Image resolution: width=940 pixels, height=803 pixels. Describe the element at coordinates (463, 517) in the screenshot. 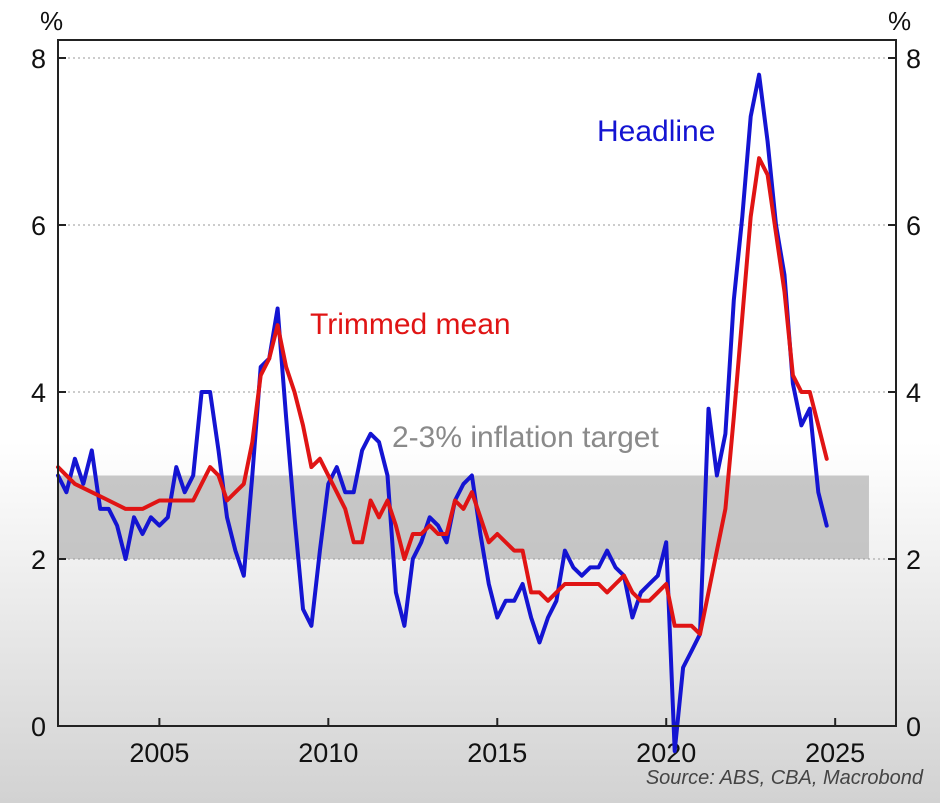

I see `target-band` at that location.